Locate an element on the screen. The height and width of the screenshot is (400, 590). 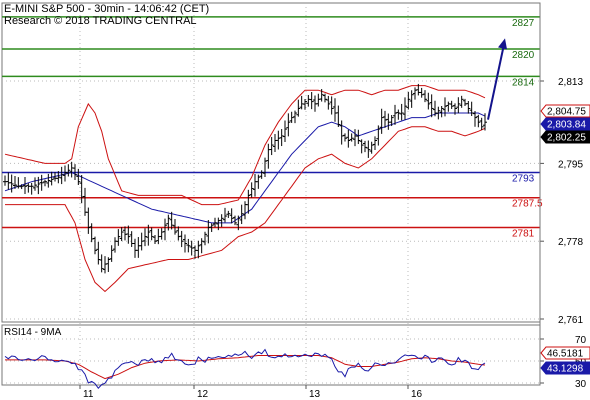
price-tag-red-border-label: 2,804.75 is located at coordinates (566, 112).